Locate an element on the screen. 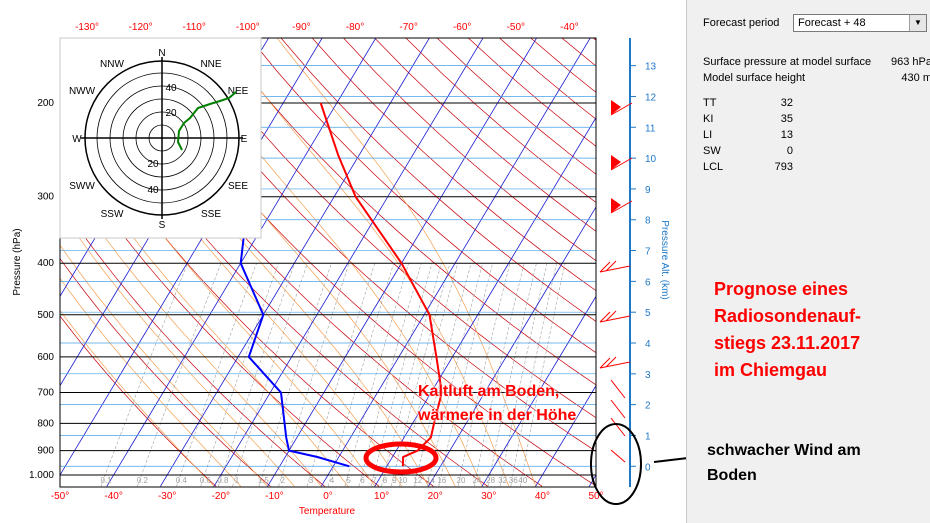 The image size is (930, 523). annotation-title-line: Radiosondenauf- is located at coordinates (787, 316).